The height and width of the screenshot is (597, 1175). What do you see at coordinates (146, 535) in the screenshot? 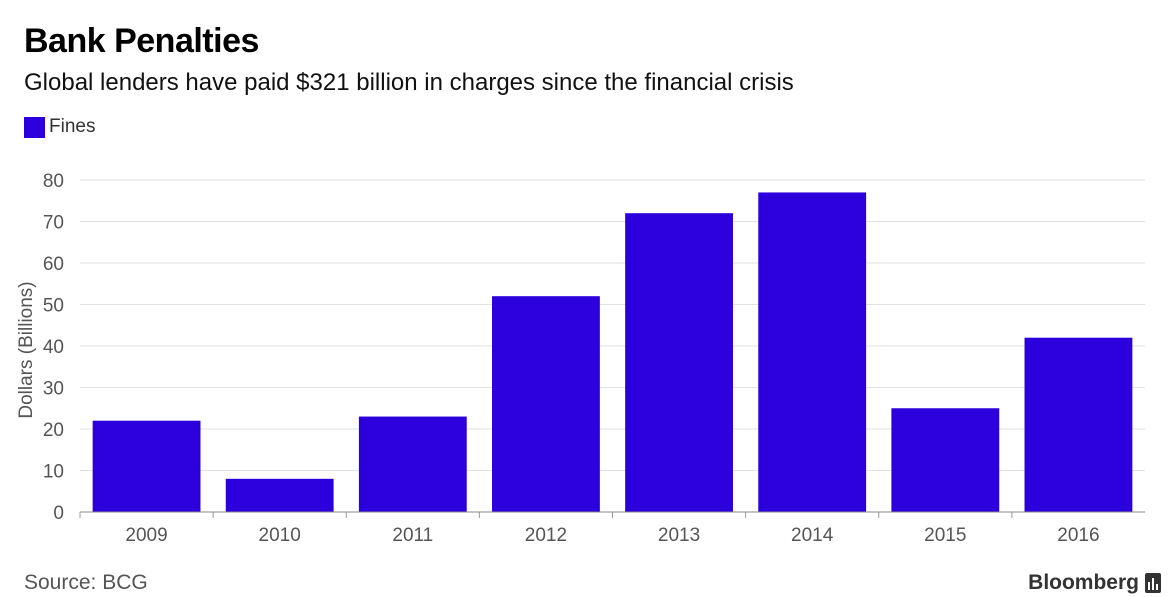
I see `x-tick-label: 2009` at bounding box center [146, 535].